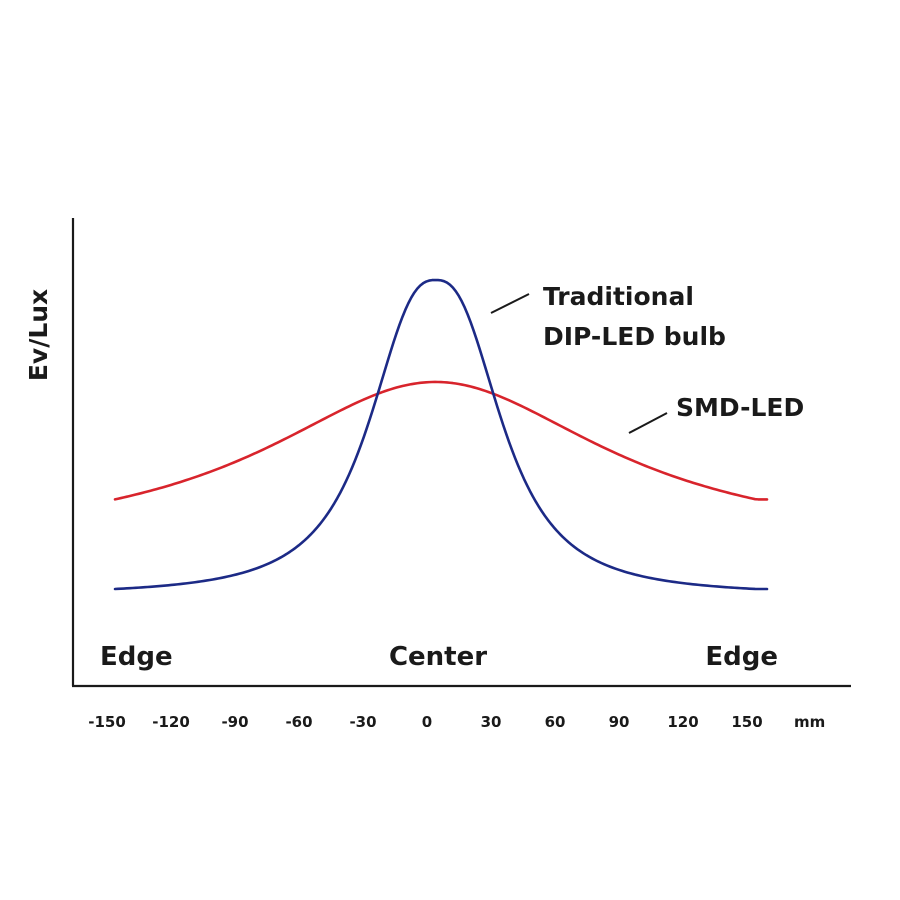 The height and width of the screenshot is (900, 900). I want to click on edge-label-left: Edge, so click(136, 657).